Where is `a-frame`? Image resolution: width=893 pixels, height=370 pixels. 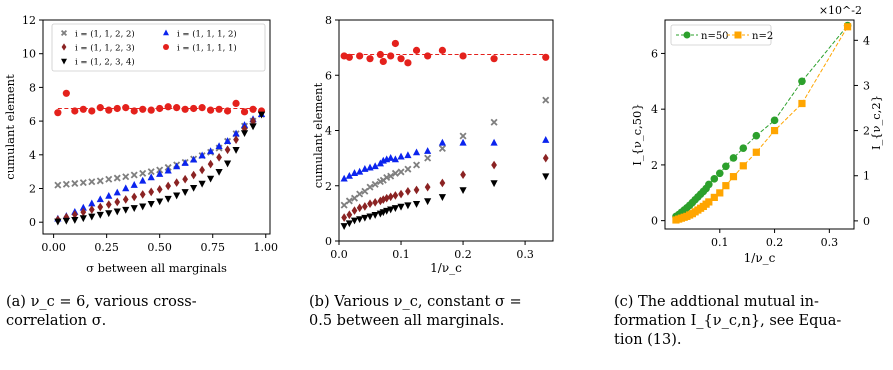
a-frame is located at coordinates (156, 127).